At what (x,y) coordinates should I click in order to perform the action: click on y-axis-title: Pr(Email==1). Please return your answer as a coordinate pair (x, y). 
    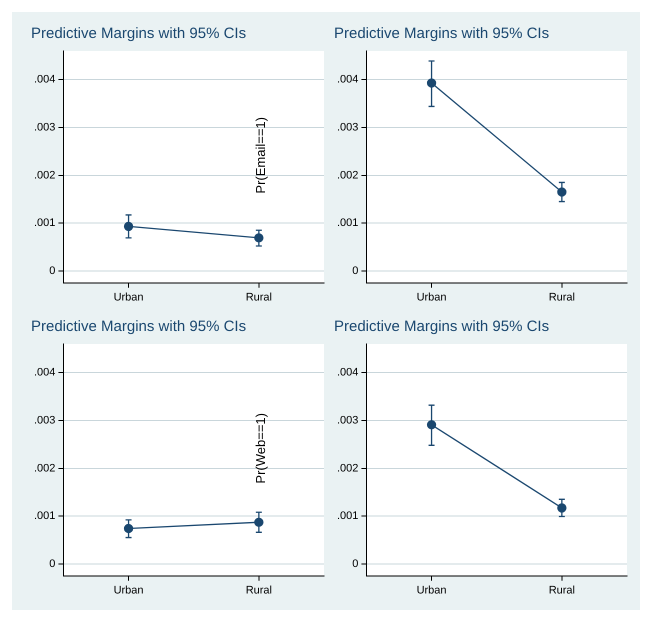
    Looking at the image, I should click on (260, 155).